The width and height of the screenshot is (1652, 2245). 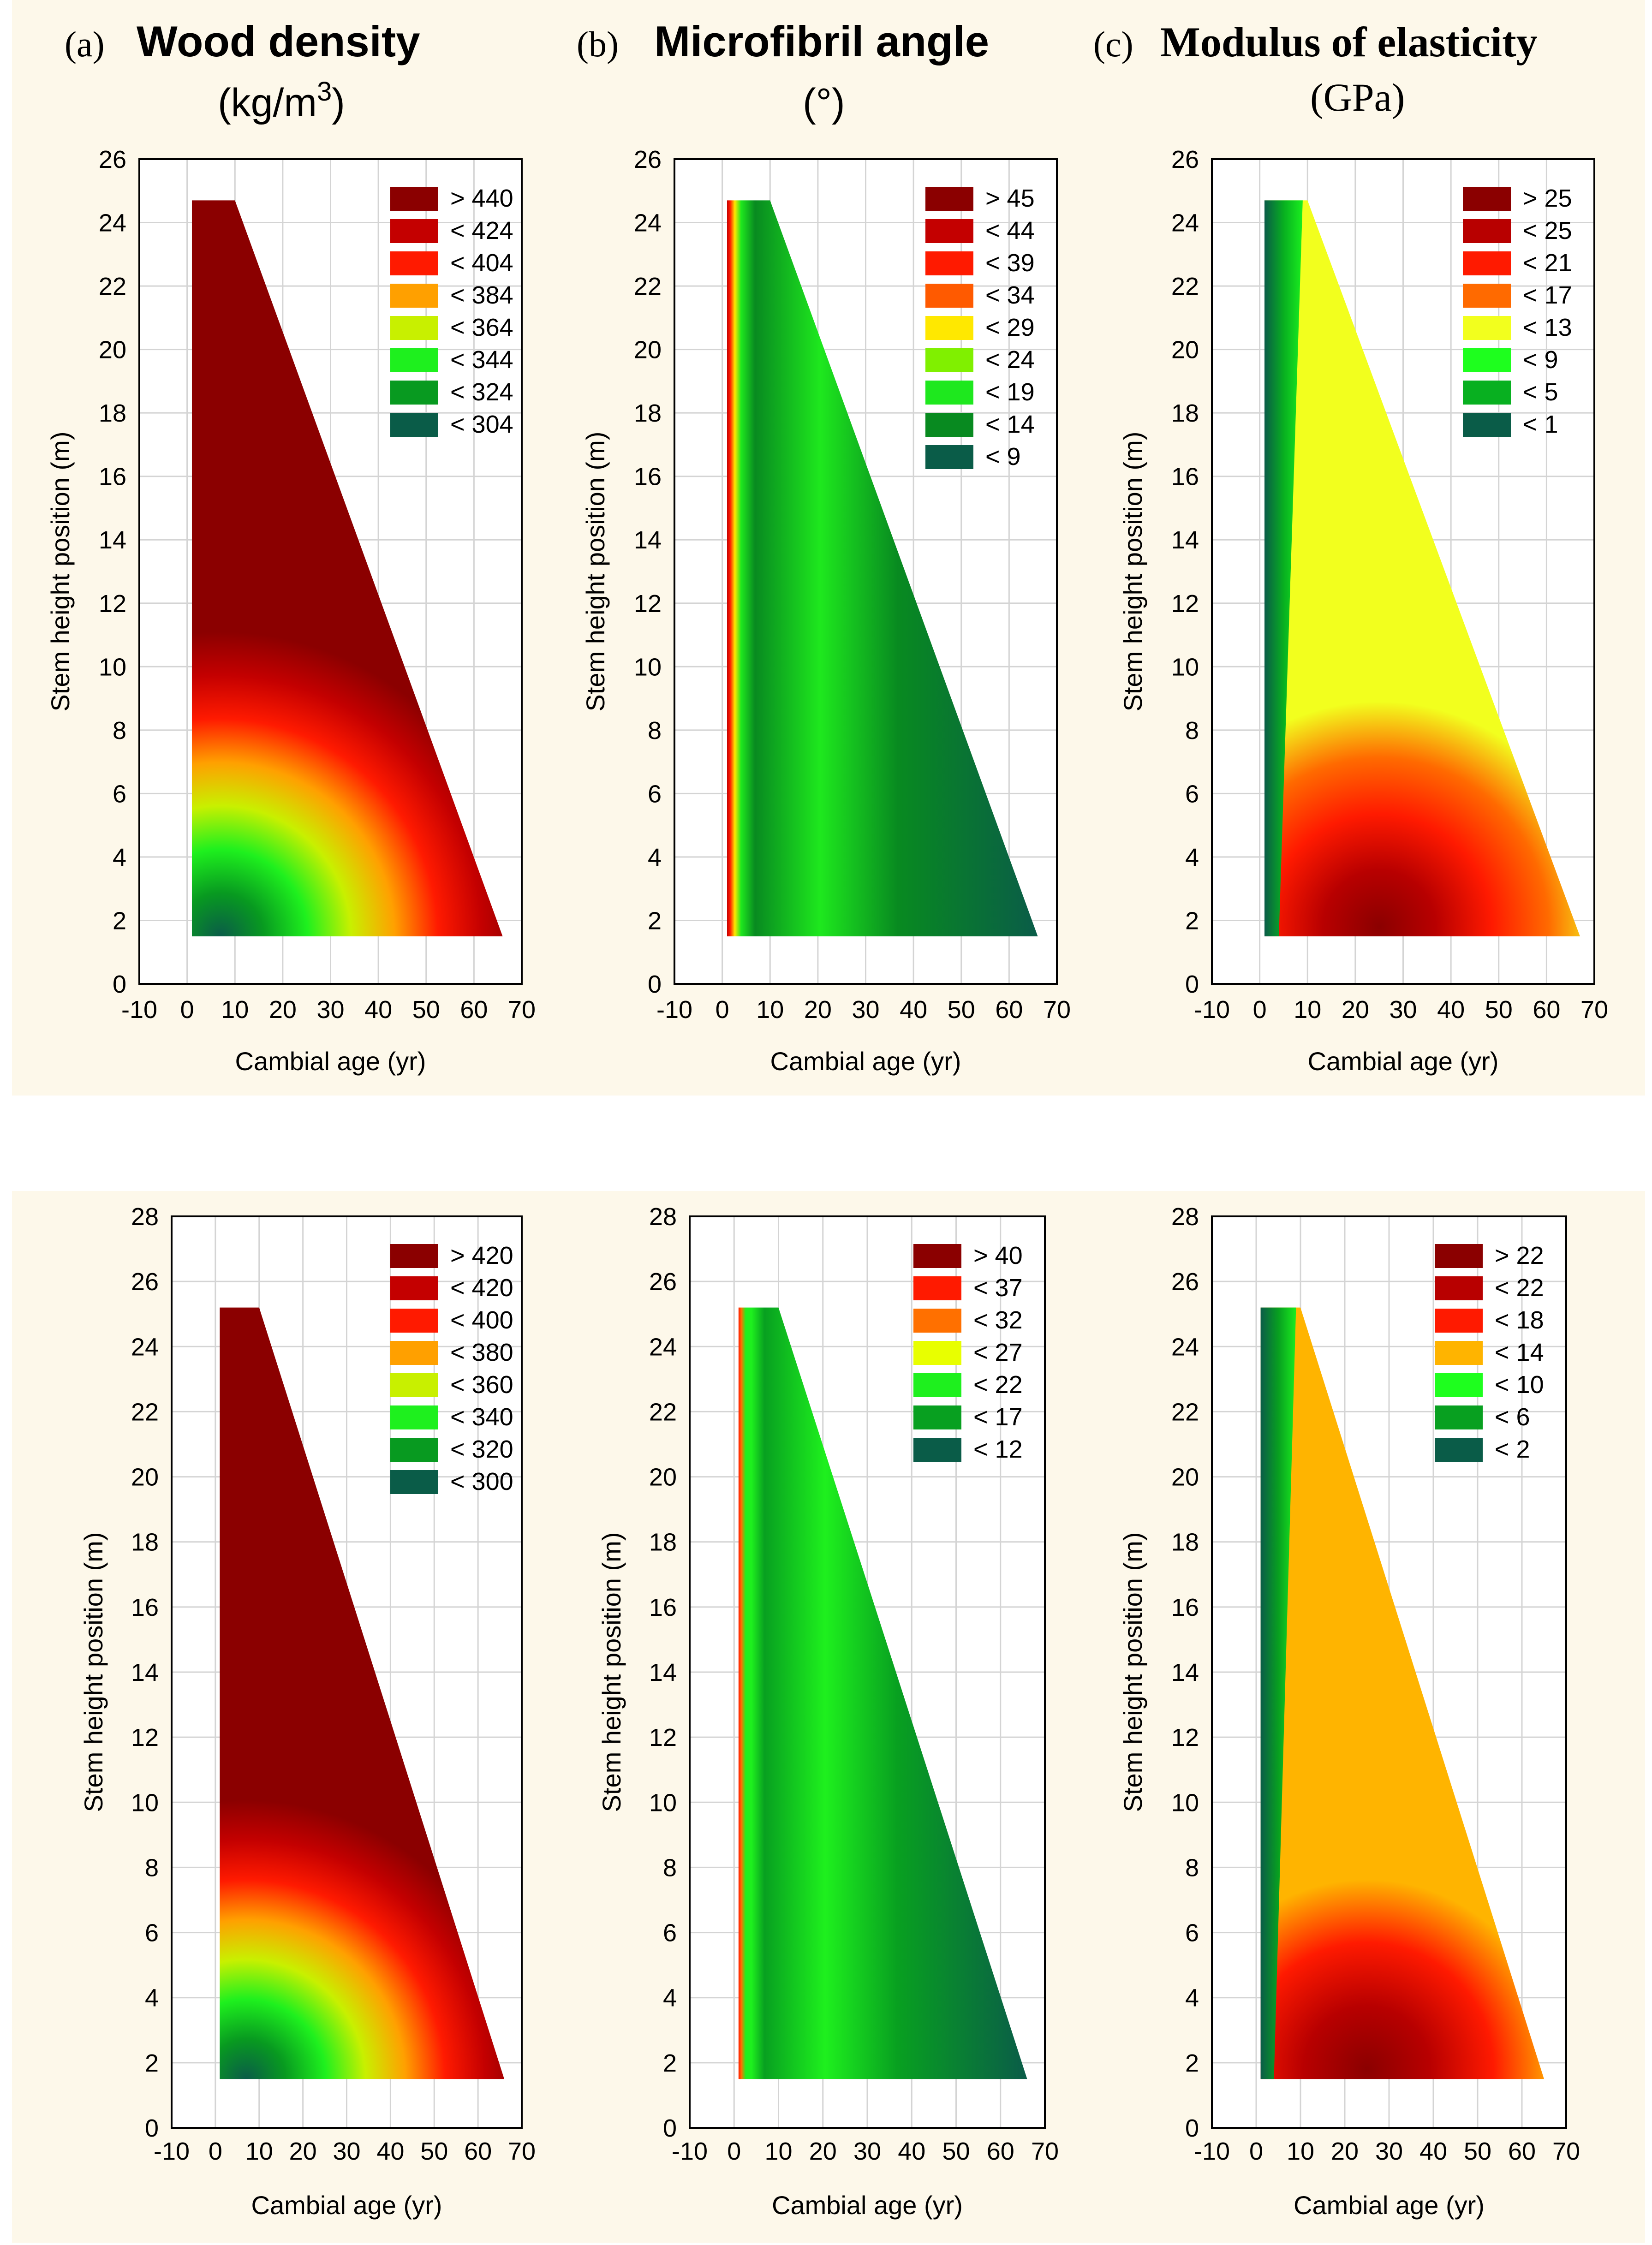 I want to click on chart-1-1-legend-label: < 37, so click(x=998, y=1288).